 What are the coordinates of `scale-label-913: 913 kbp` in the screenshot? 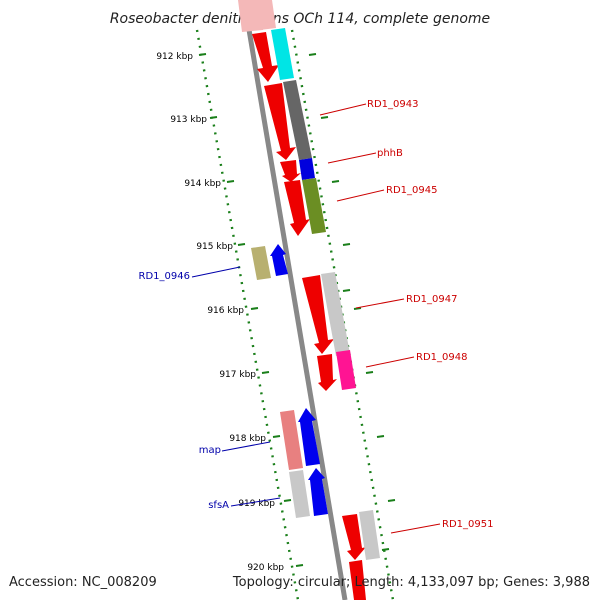 It's located at (188, 120).